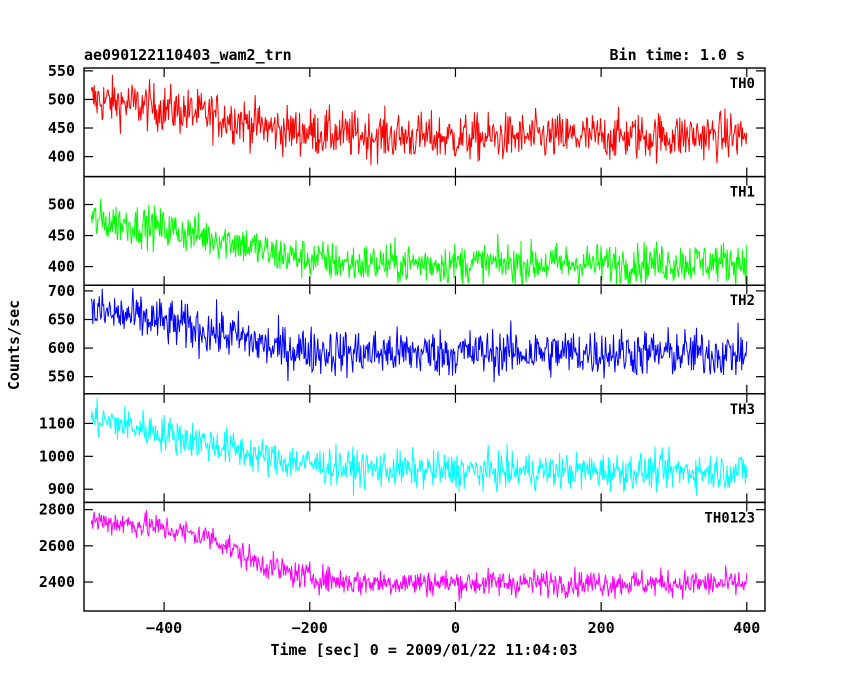 This screenshot has height=680, width=850. I want to click on legend-th2: TH2, so click(742, 301).